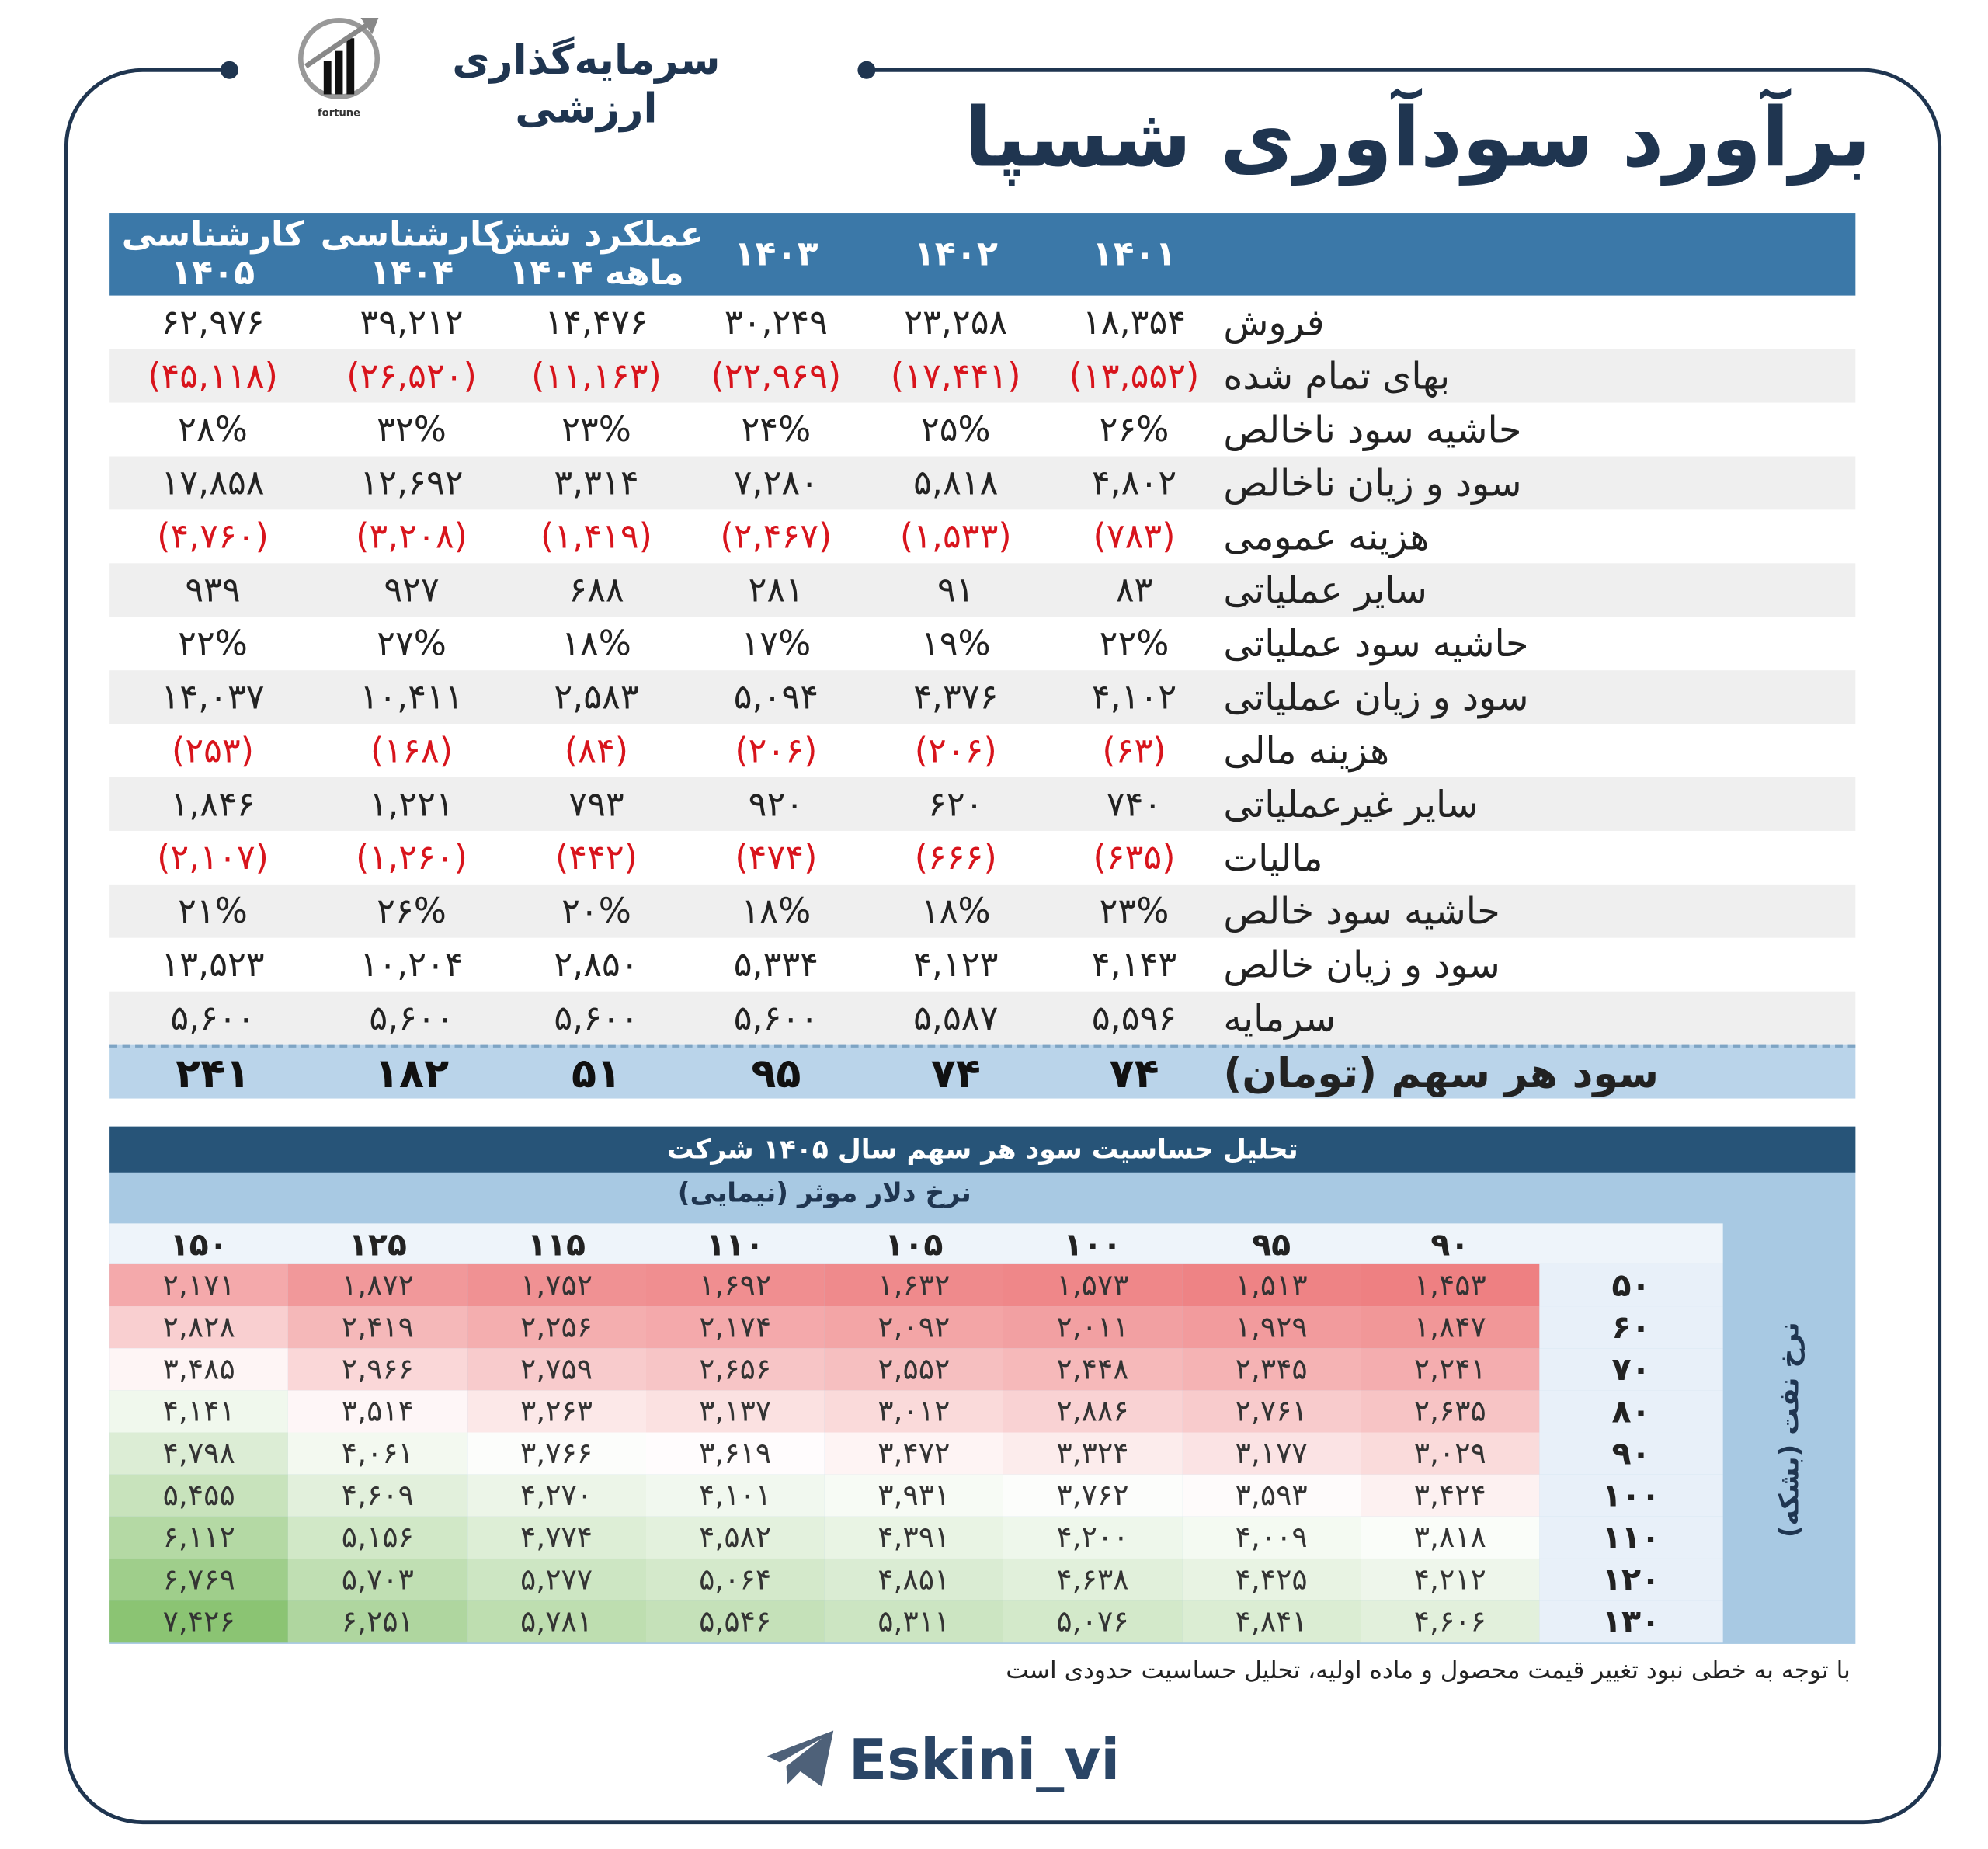 This screenshot has height=1849, width=1988. Describe the element at coordinates (412, 751) in the screenshot. I see `value-cell: (۱۶۸)` at that location.